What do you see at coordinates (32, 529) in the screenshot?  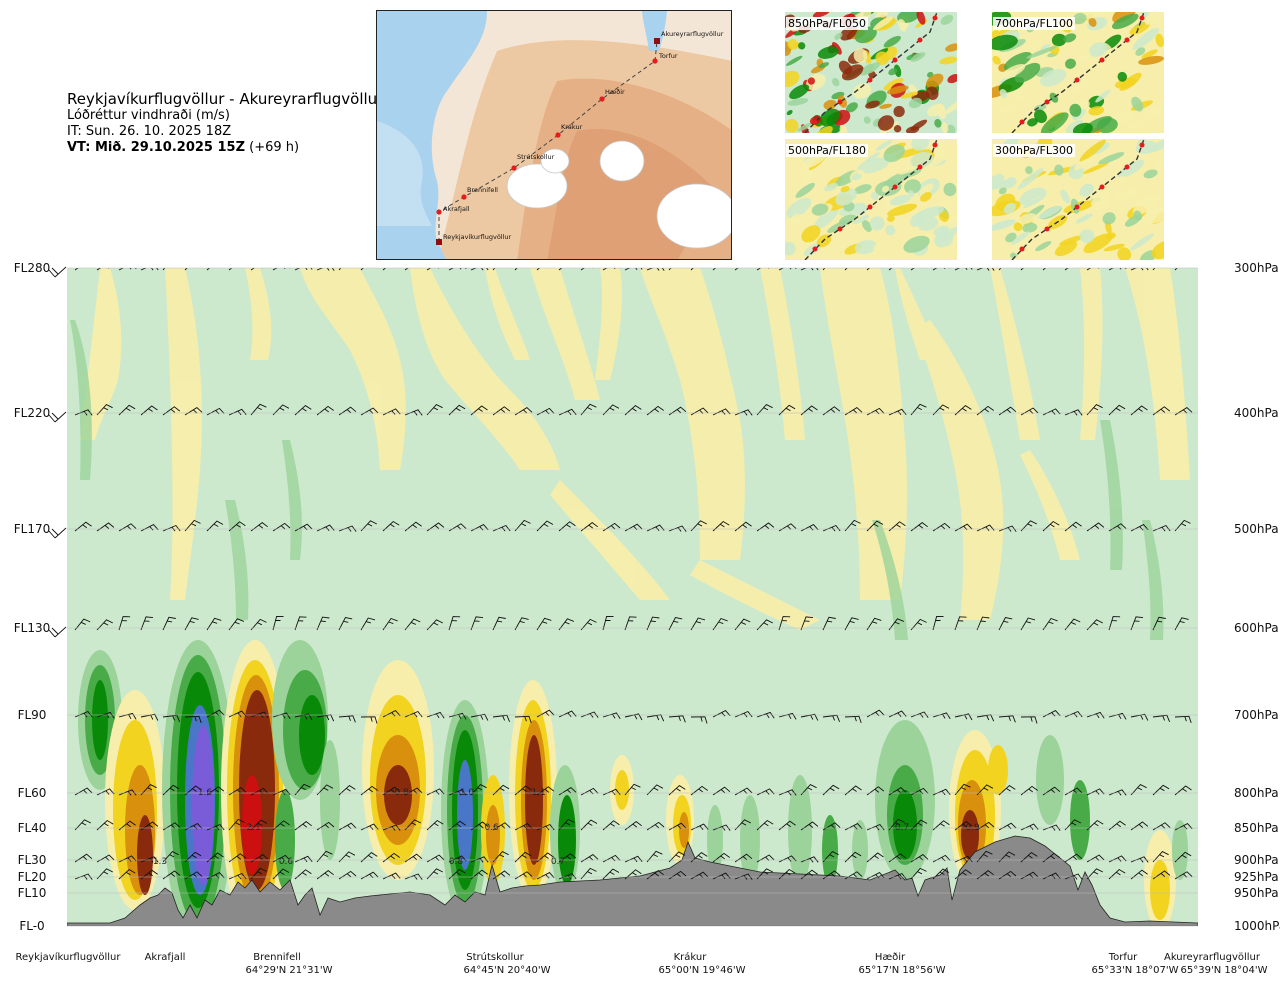 I see `left-axis-label: FL170` at bounding box center [32, 529].